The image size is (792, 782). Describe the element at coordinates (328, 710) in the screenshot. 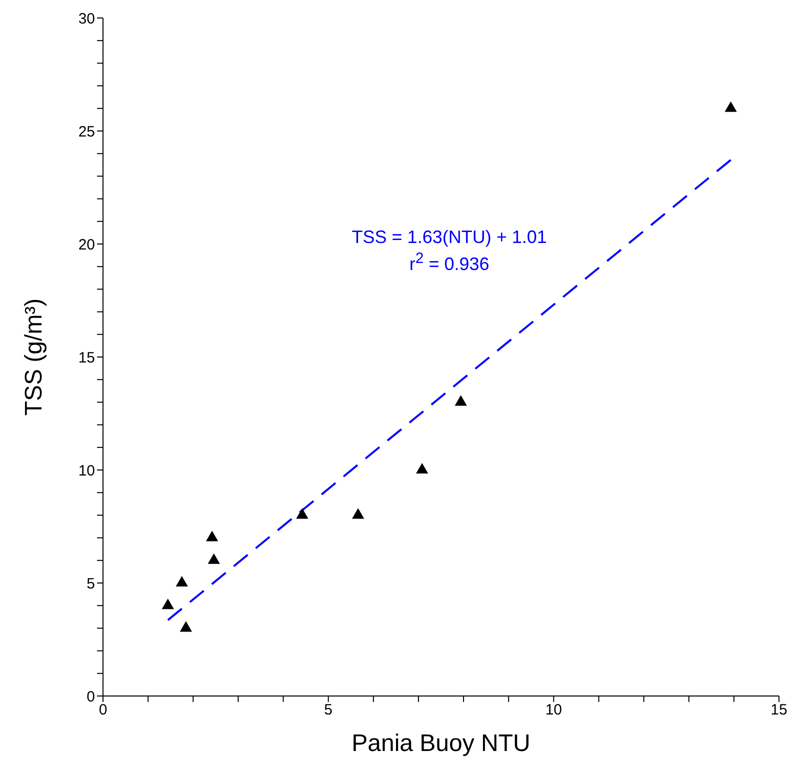

I see `x-tick-label: 5` at that location.